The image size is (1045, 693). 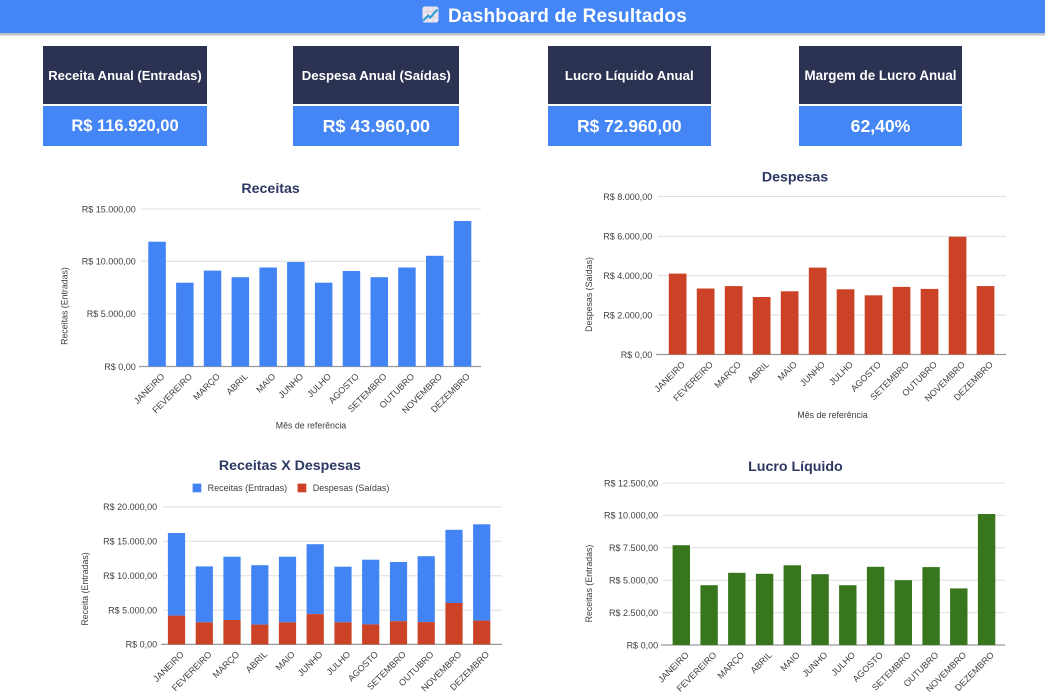 I want to click on svg-text: Despesas, so click(x=795, y=178).